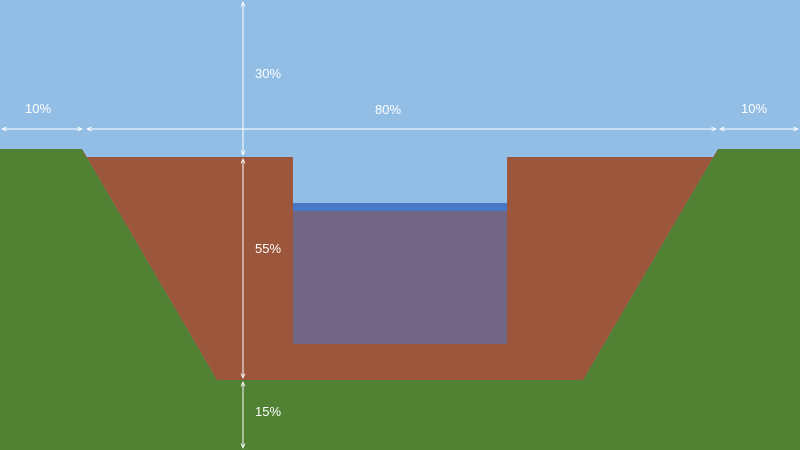  Describe the element at coordinates (268, 248) in the screenshot. I see `middle-height-label: 55%` at that location.